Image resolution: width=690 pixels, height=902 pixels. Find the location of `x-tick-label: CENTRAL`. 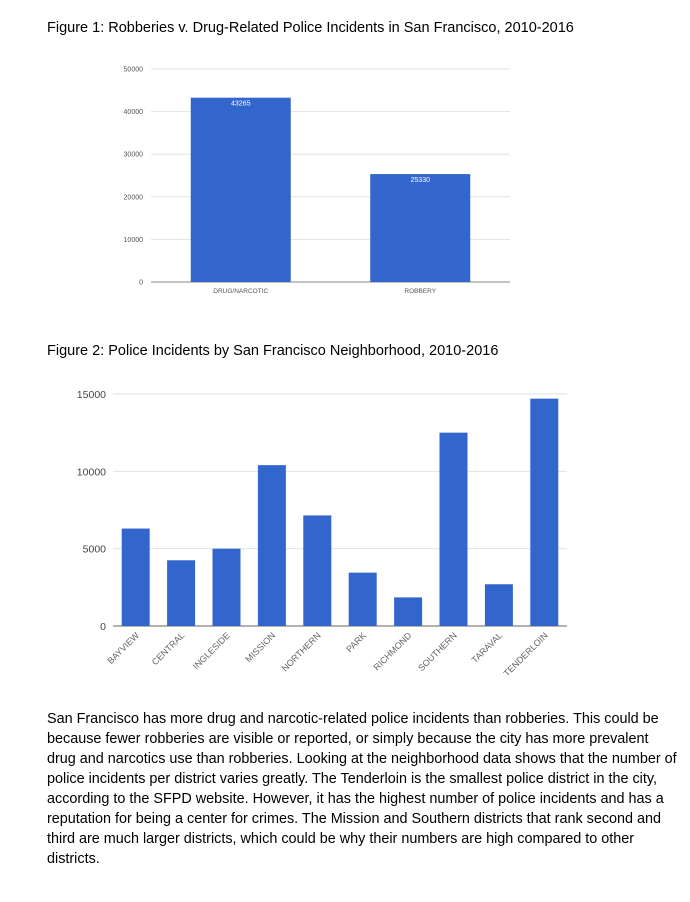

x-tick-label: CENTRAL is located at coordinates (168, 648).